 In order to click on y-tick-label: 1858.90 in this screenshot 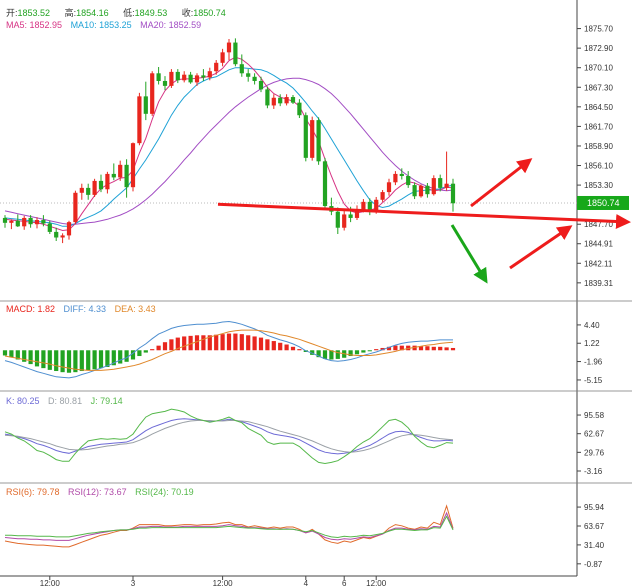, I will do `click(598, 146)`.